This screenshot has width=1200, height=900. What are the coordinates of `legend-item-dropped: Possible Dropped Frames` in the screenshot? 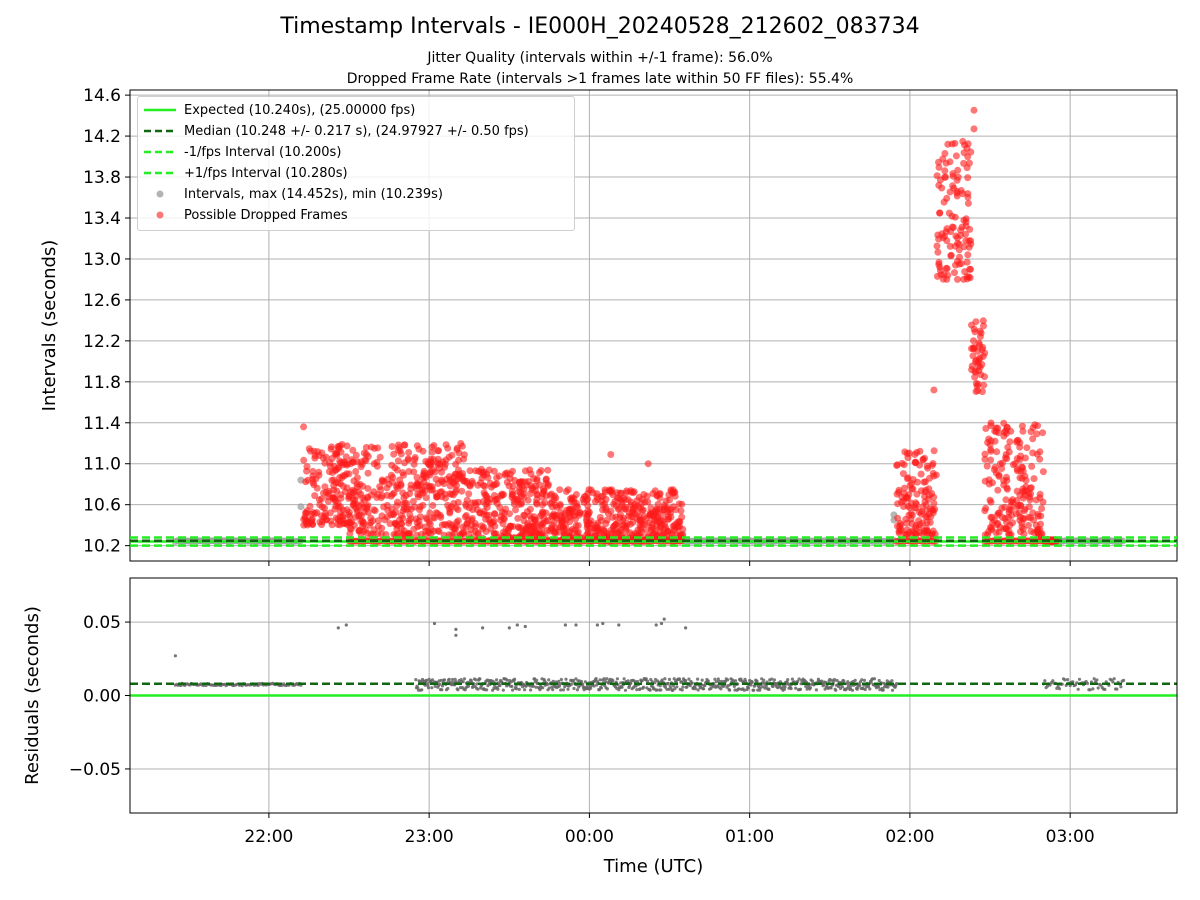 It's located at (356, 215).